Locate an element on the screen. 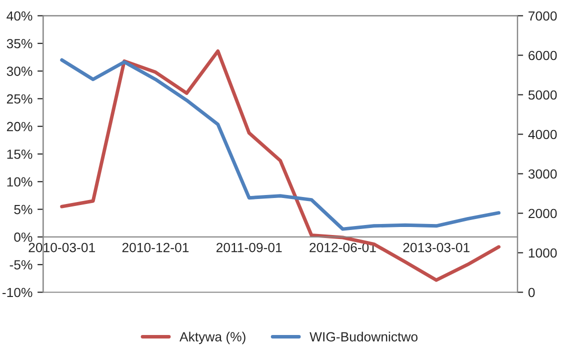 The height and width of the screenshot is (350, 575). x-tick-label: 2011-09-01 is located at coordinates (249, 247).